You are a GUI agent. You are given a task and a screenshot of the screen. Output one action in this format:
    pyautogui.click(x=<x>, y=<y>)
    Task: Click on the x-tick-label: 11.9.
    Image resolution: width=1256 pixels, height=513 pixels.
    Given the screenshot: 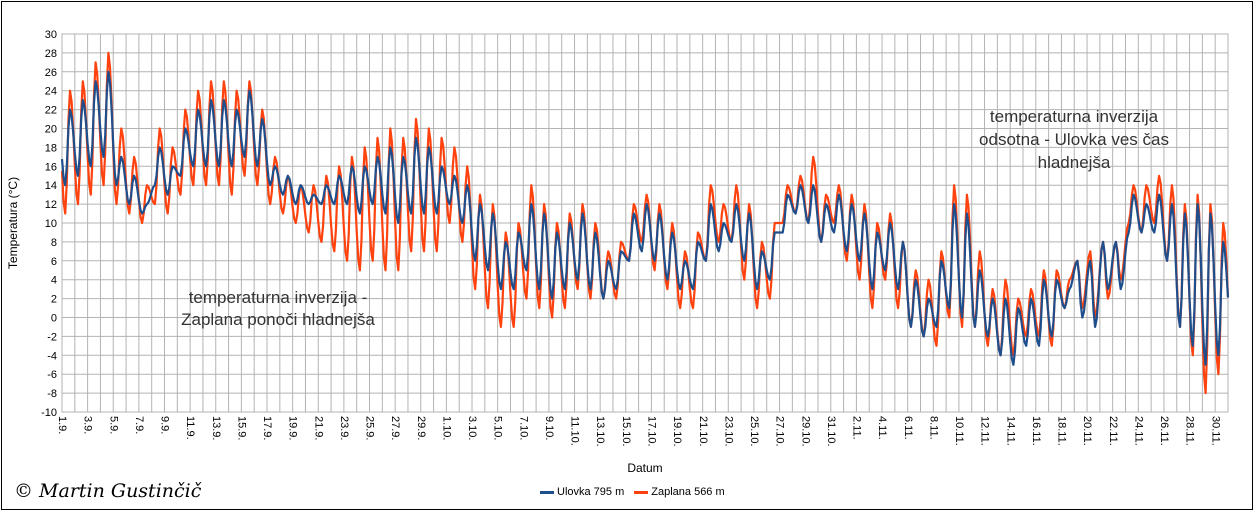 What is the action you would take?
    pyautogui.click(x=190, y=428)
    